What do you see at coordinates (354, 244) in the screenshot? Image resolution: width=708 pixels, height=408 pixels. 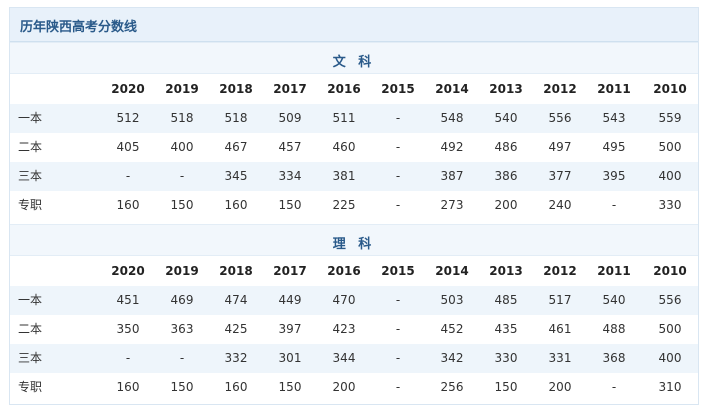 I see `section-title: 理 科` at bounding box center [354, 244].